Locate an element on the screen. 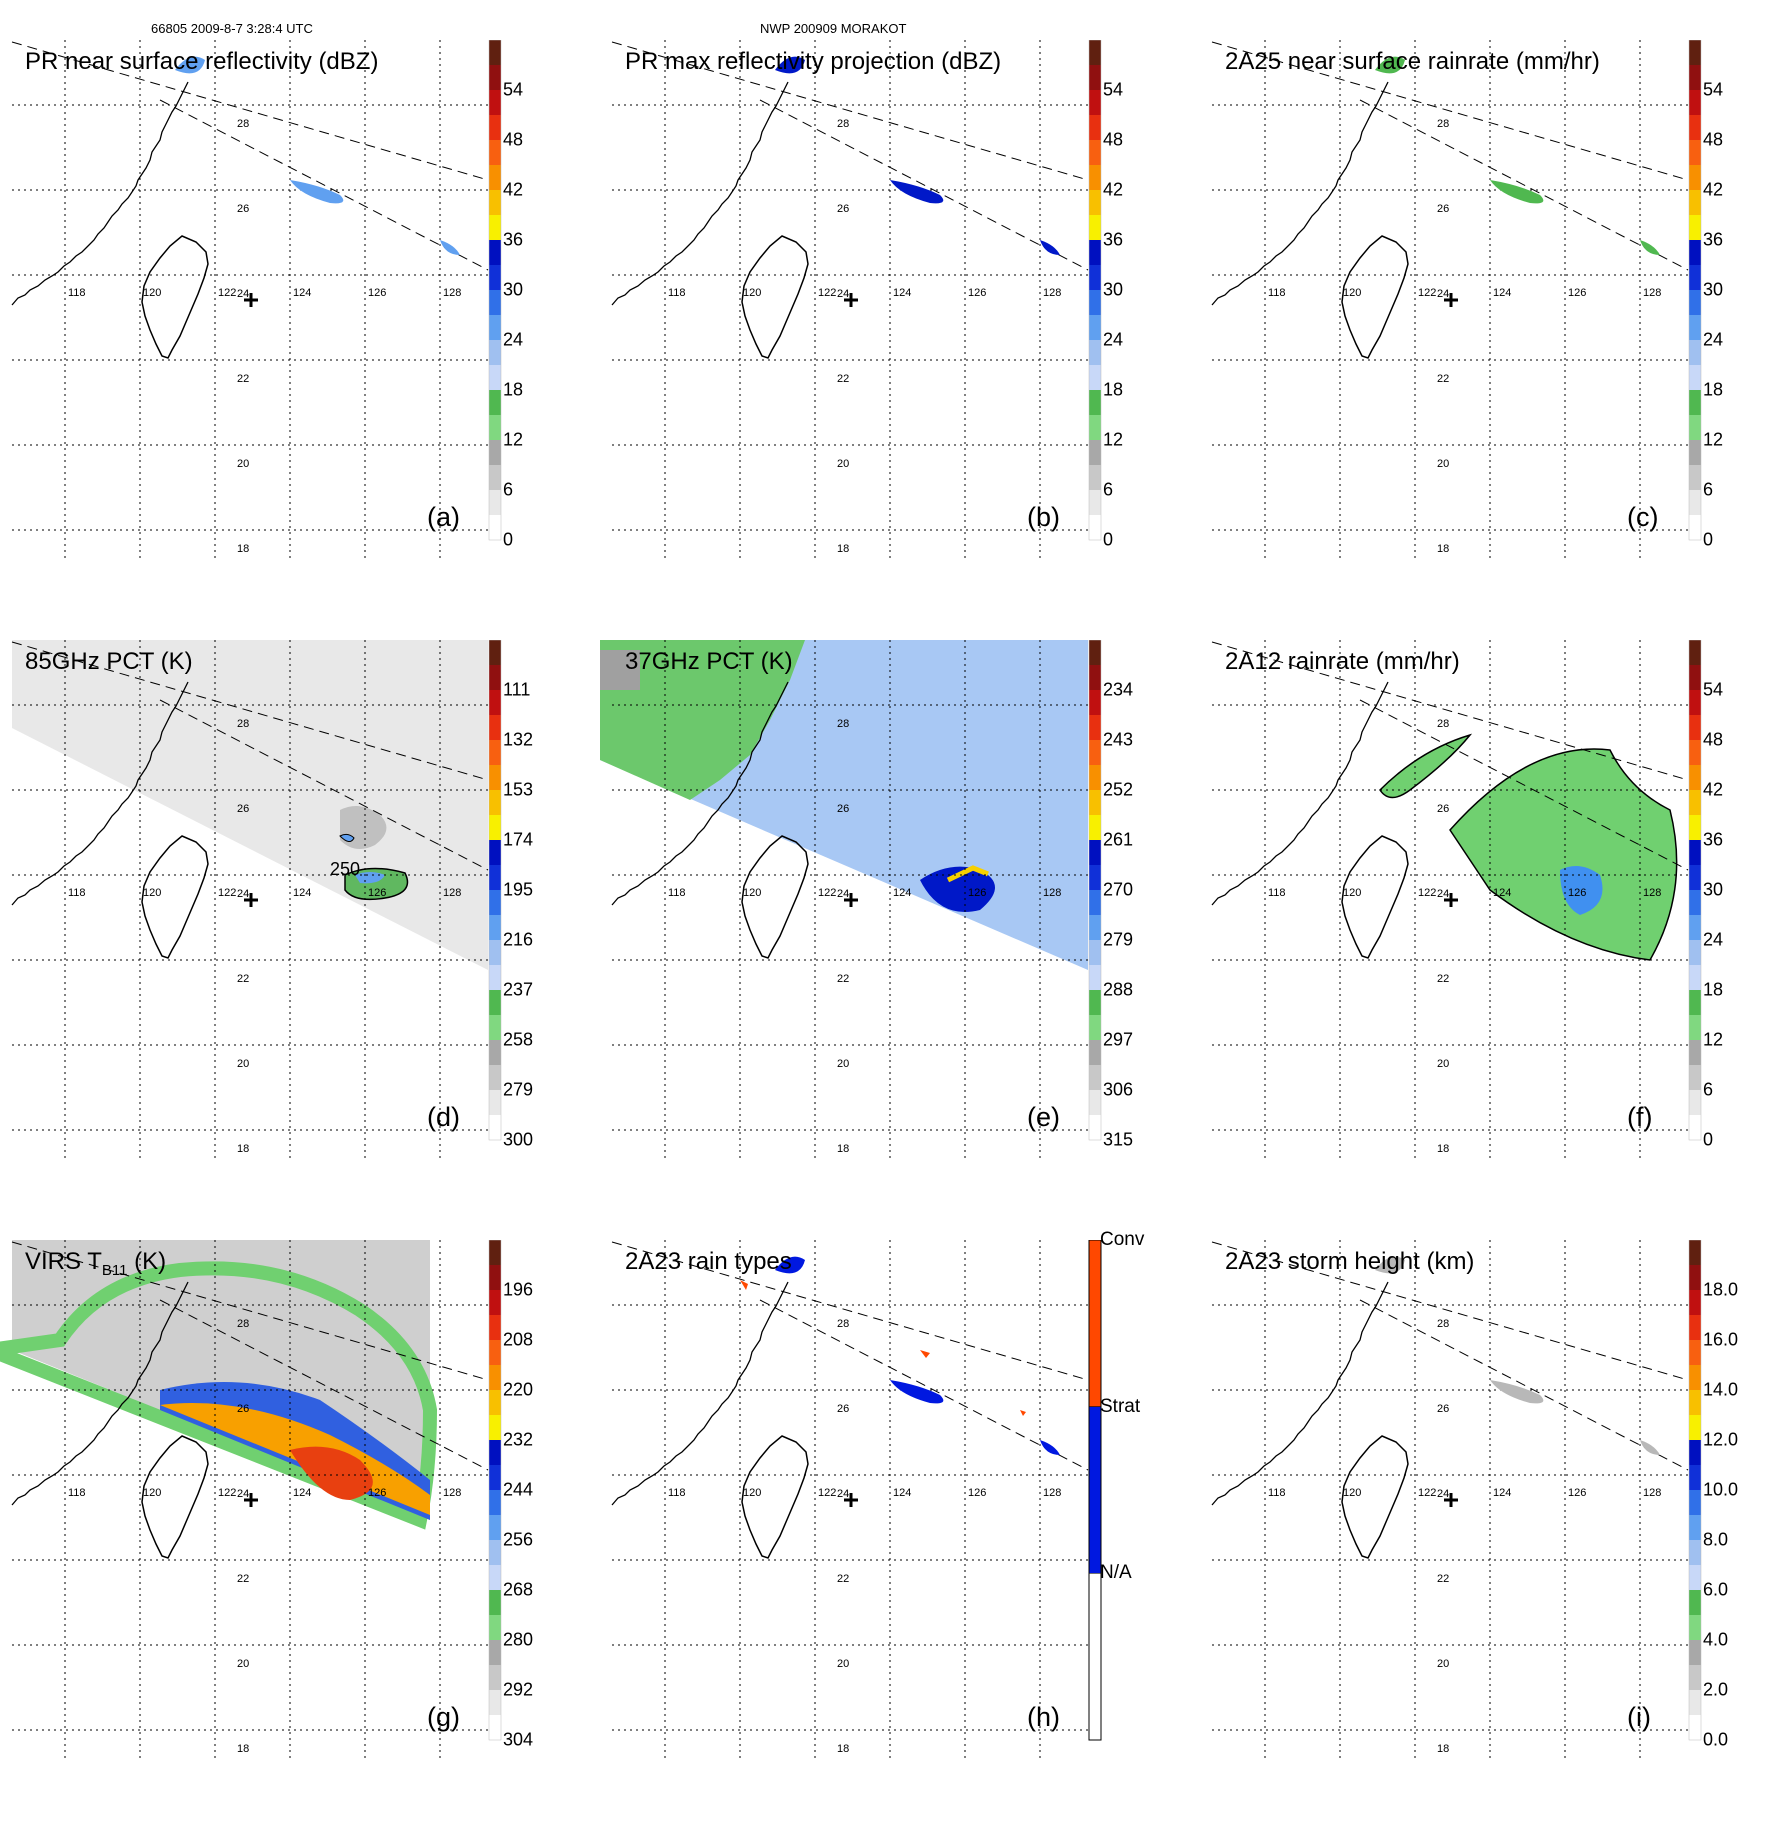 Image resolution: width=1771 pixels, height=1840 pixels. colorbar-tick: 12 is located at coordinates (1713, 1039).